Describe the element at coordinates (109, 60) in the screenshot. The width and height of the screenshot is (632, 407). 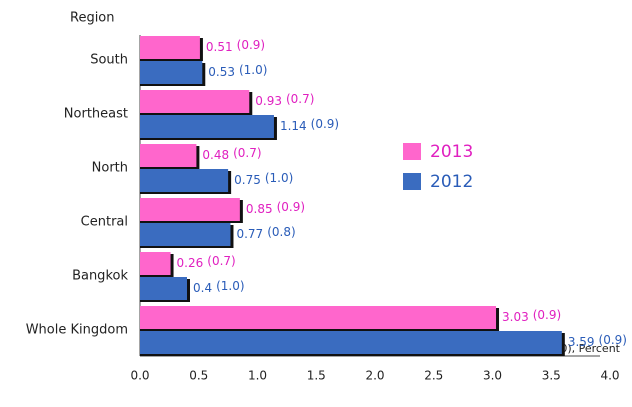
I see `y-tick-label: South` at that location.